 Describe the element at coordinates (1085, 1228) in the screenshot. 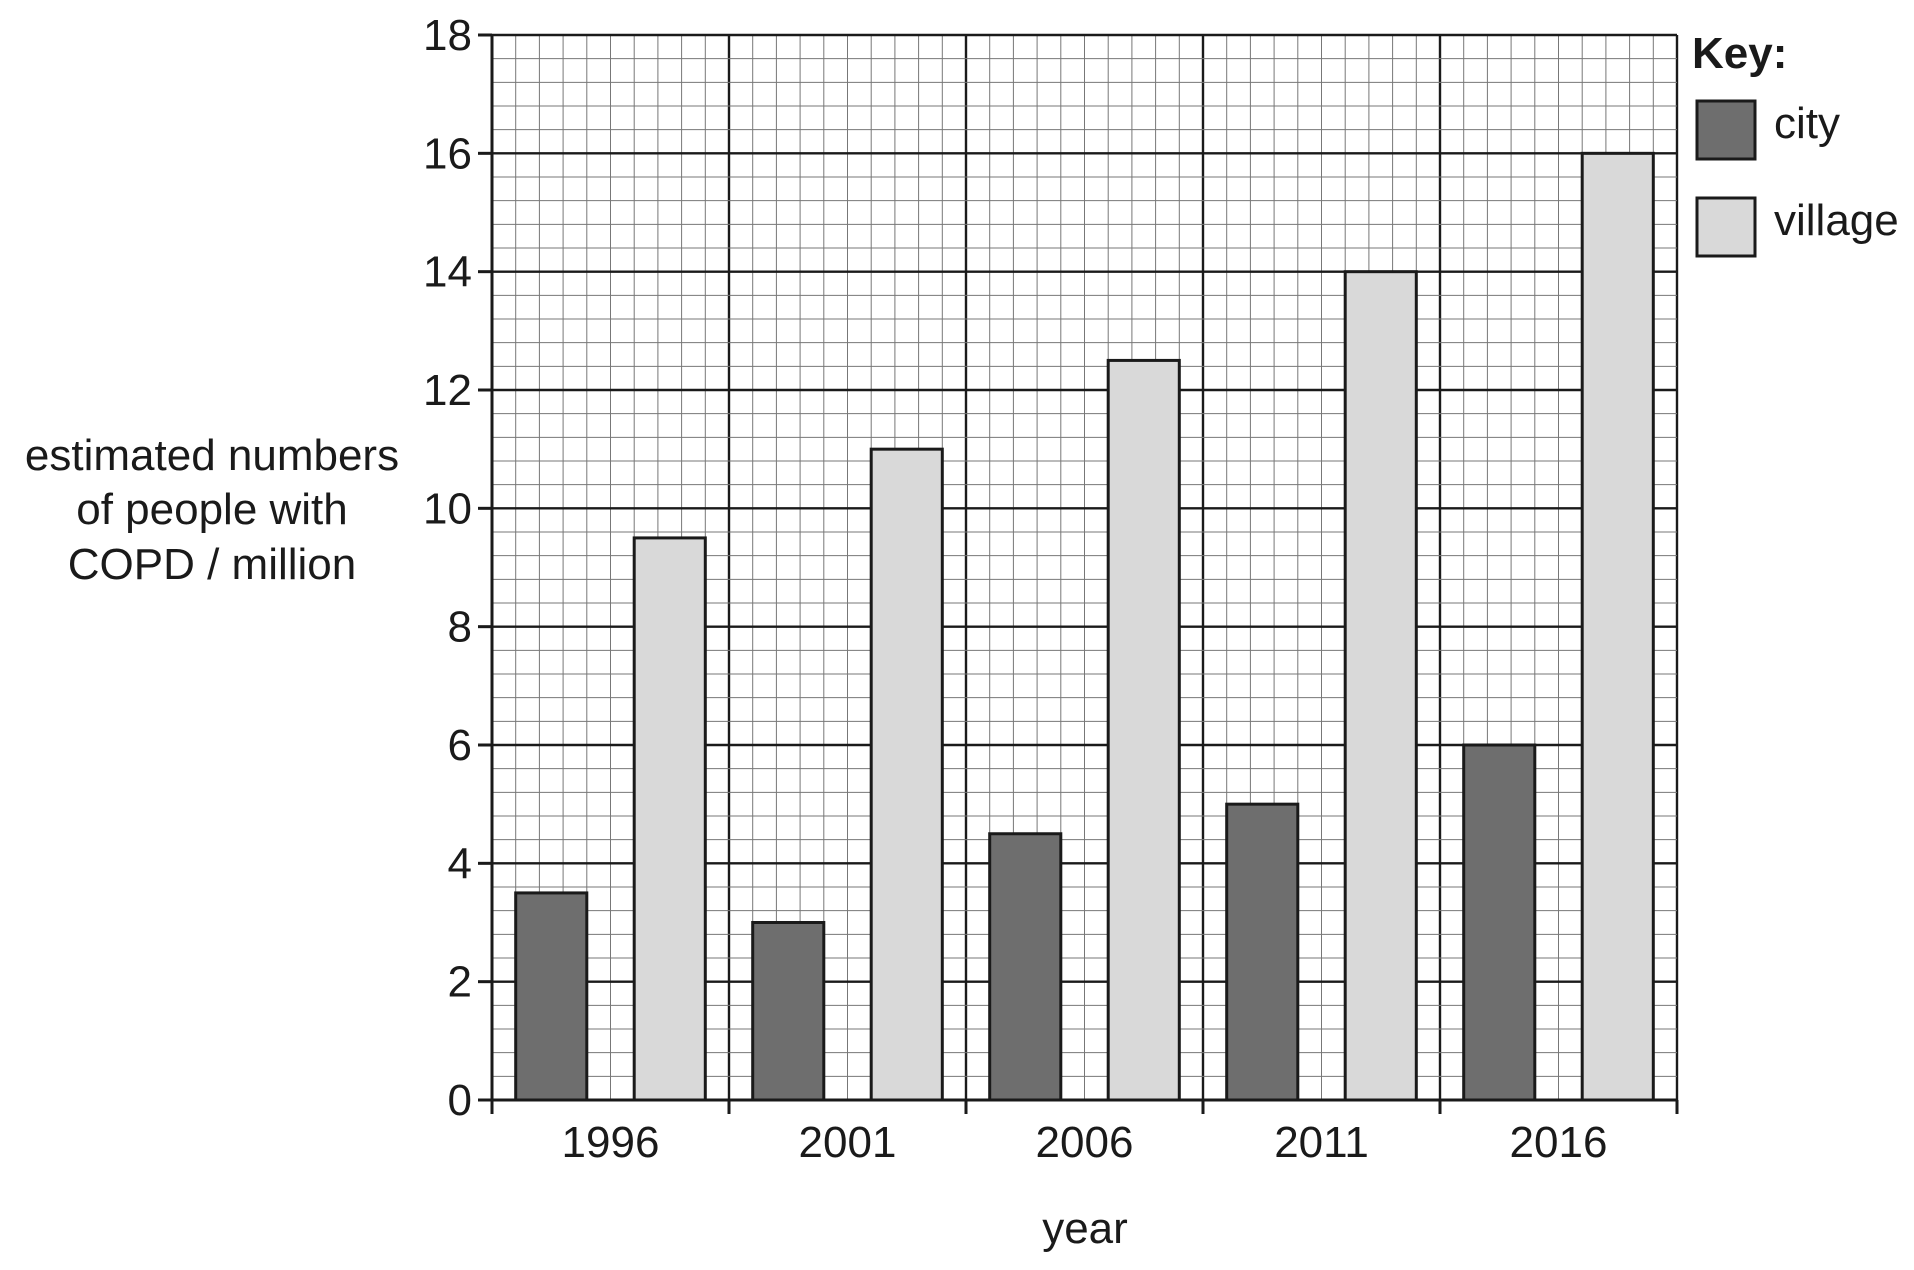

I see `x-axis-title: year` at that location.